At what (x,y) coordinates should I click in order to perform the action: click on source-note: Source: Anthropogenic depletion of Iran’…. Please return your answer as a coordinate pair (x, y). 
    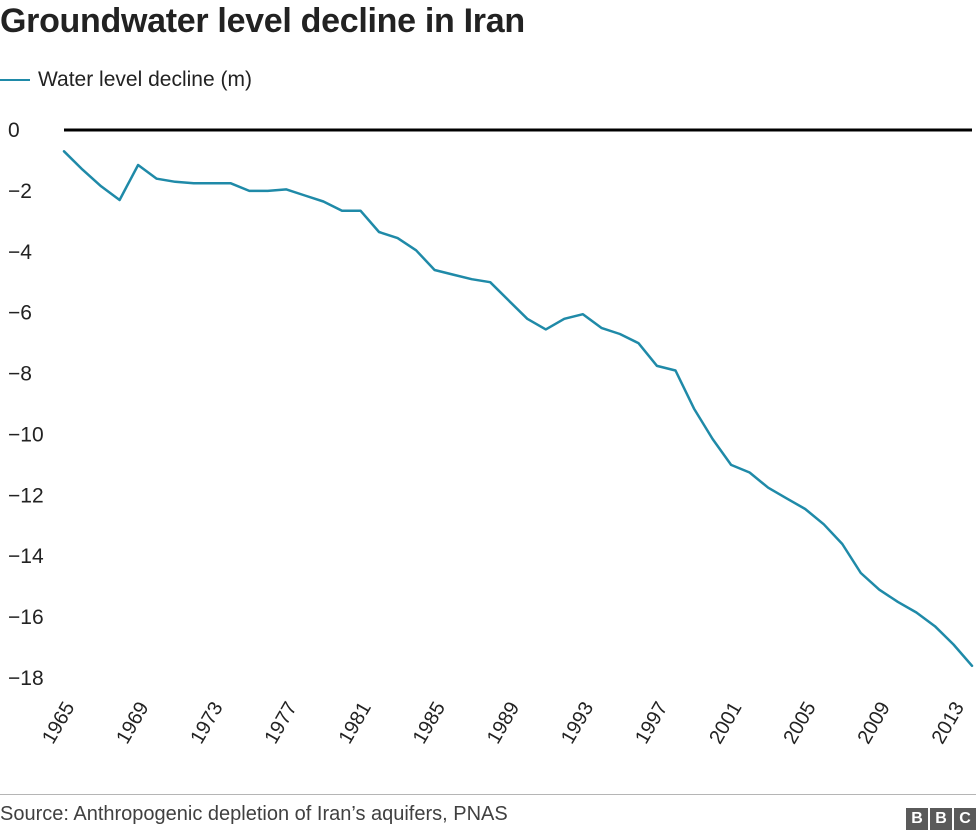
    Looking at the image, I should click on (254, 814).